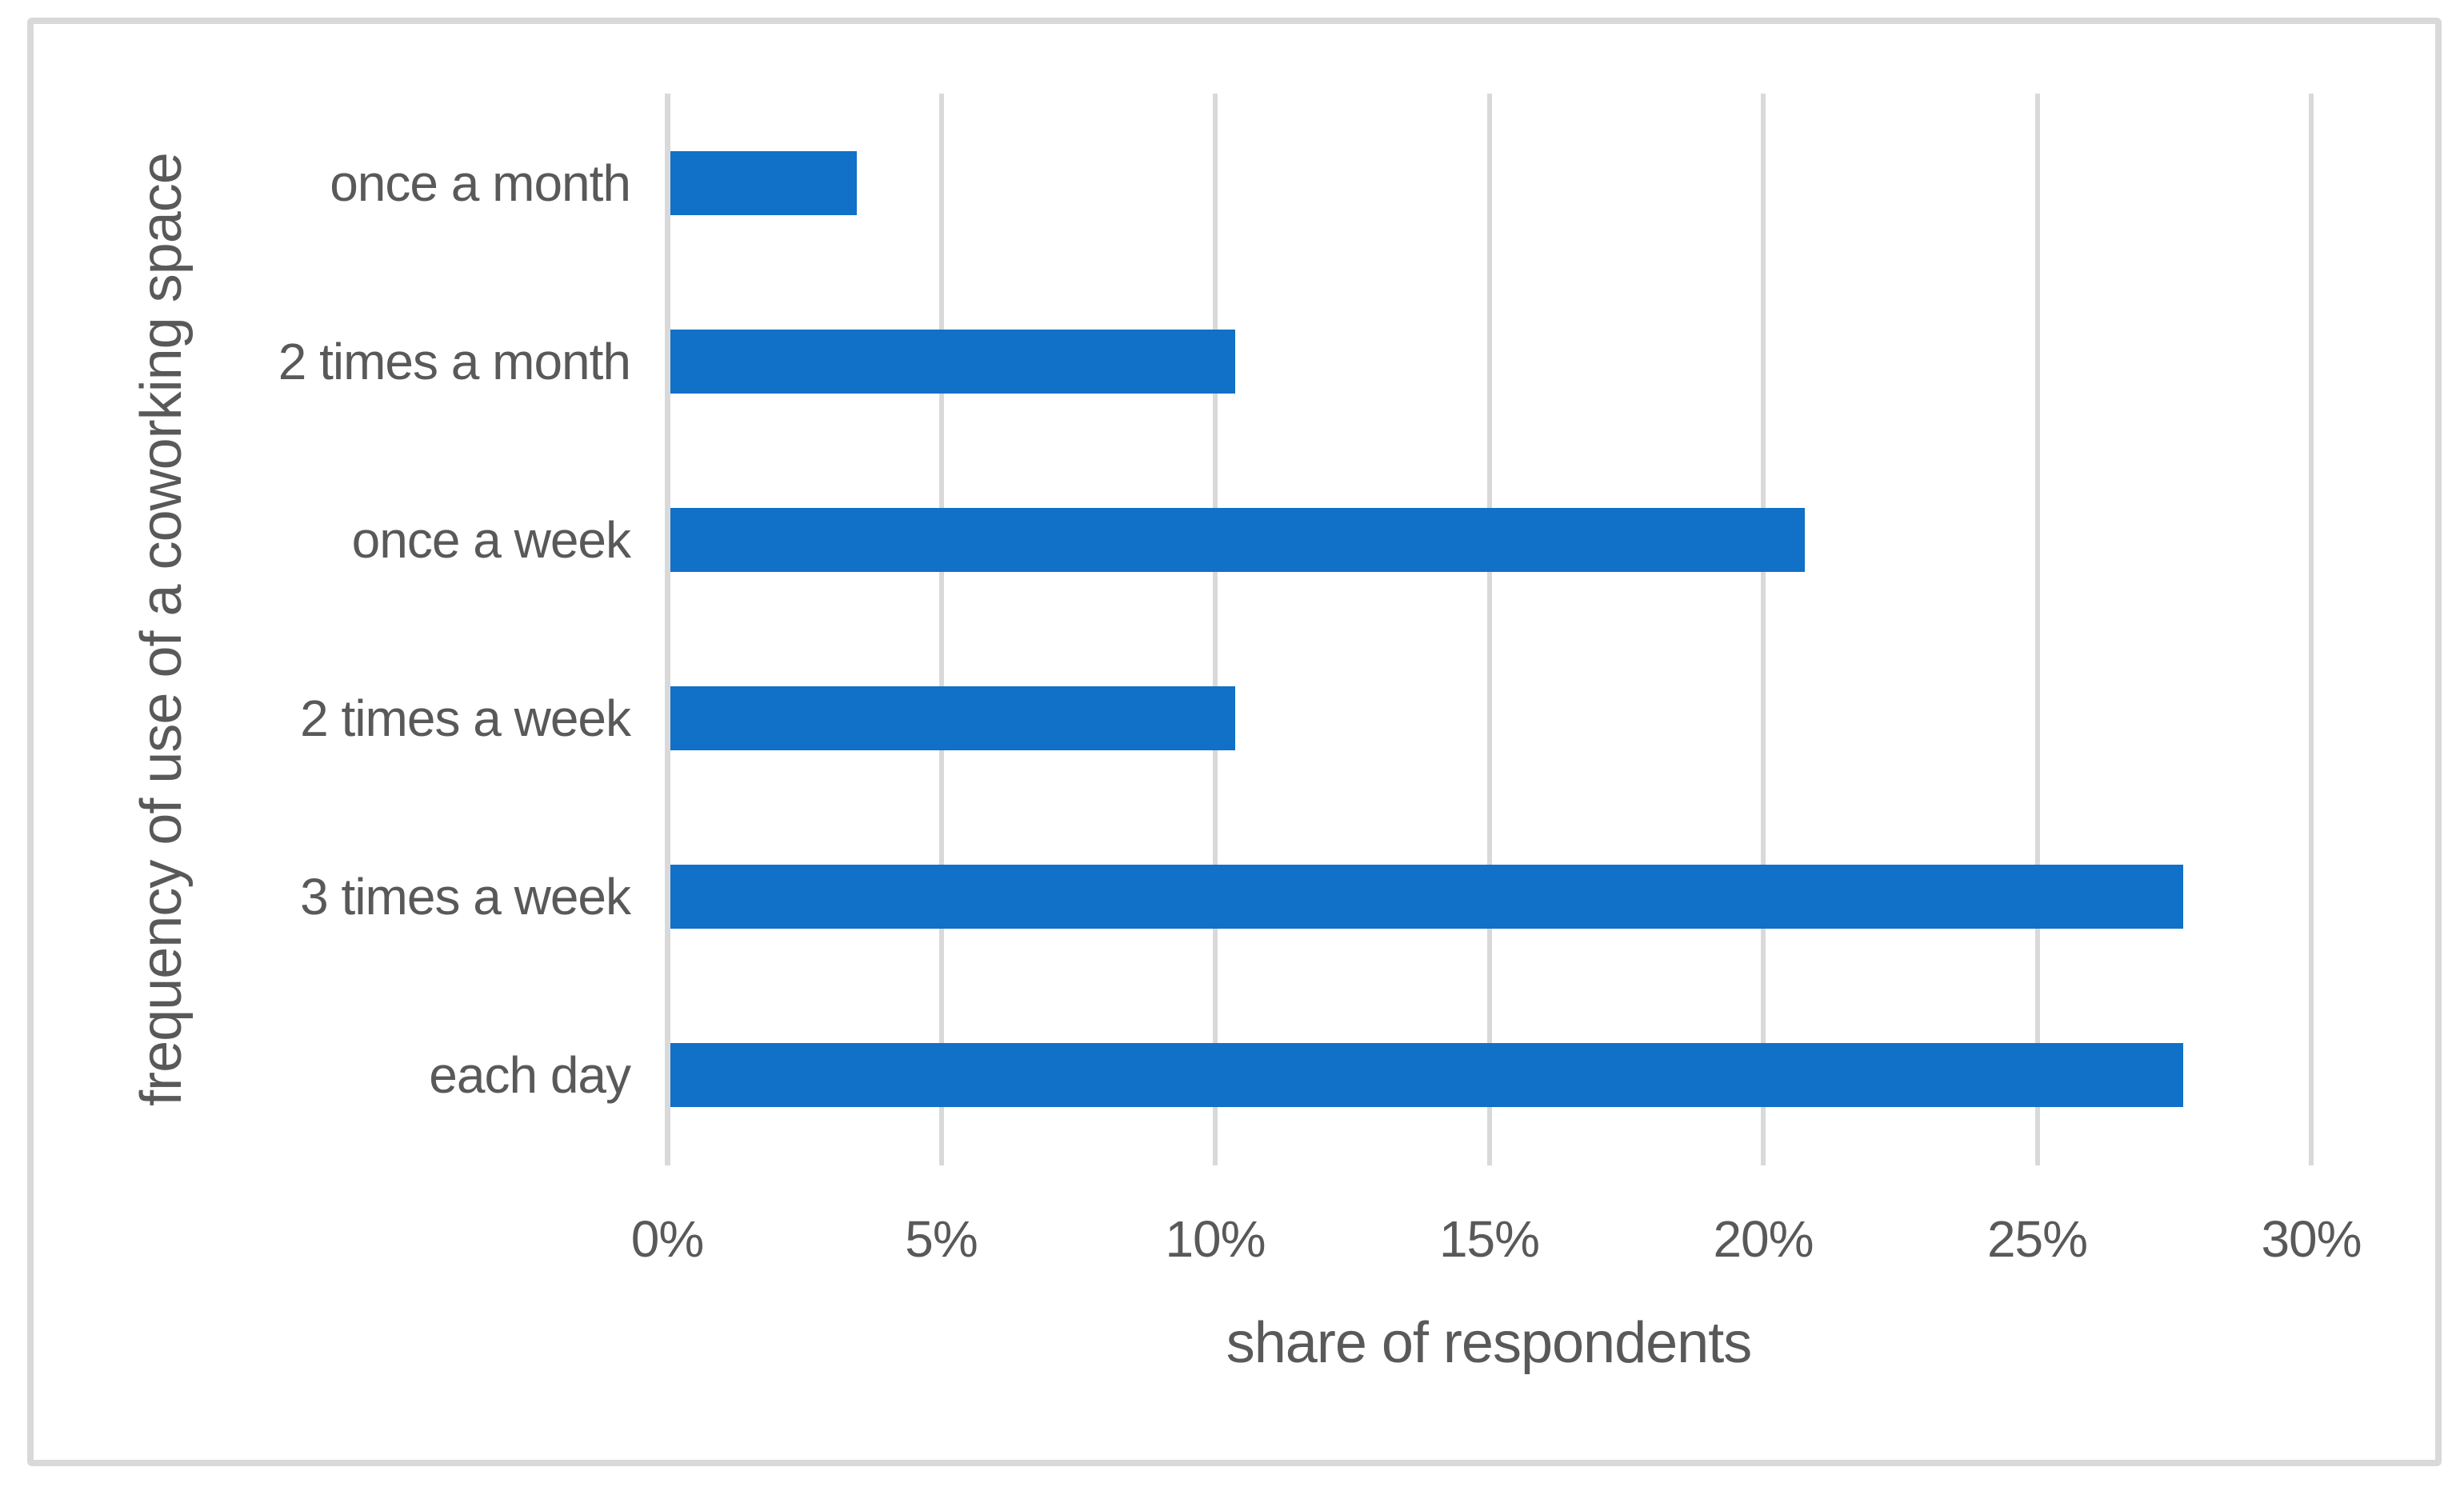 Image resolution: width=2464 pixels, height=1487 pixels. Describe the element at coordinates (454, 362) in the screenshot. I see `category-label: 2 times a month` at that location.